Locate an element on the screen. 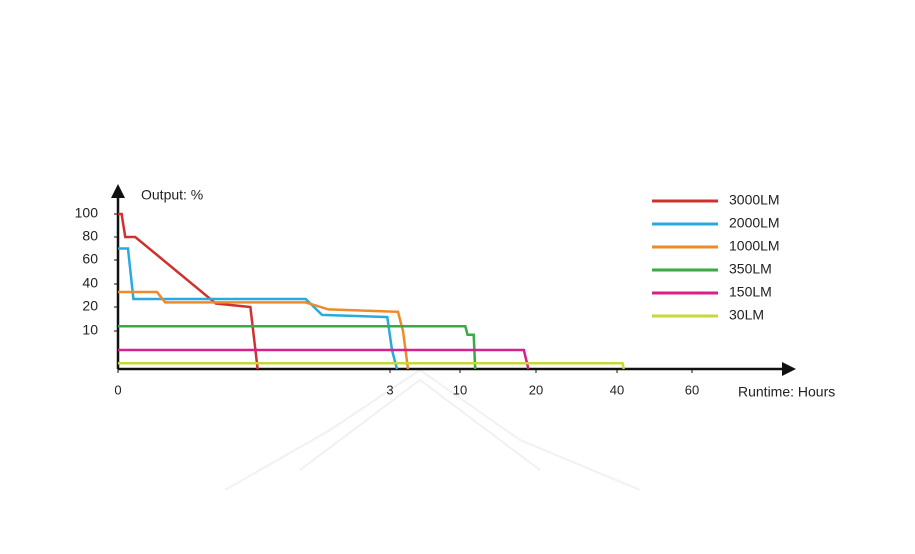 The width and height of the screenshot is (915, 554). x-axis-arrow is located at coordinates (789, 369).